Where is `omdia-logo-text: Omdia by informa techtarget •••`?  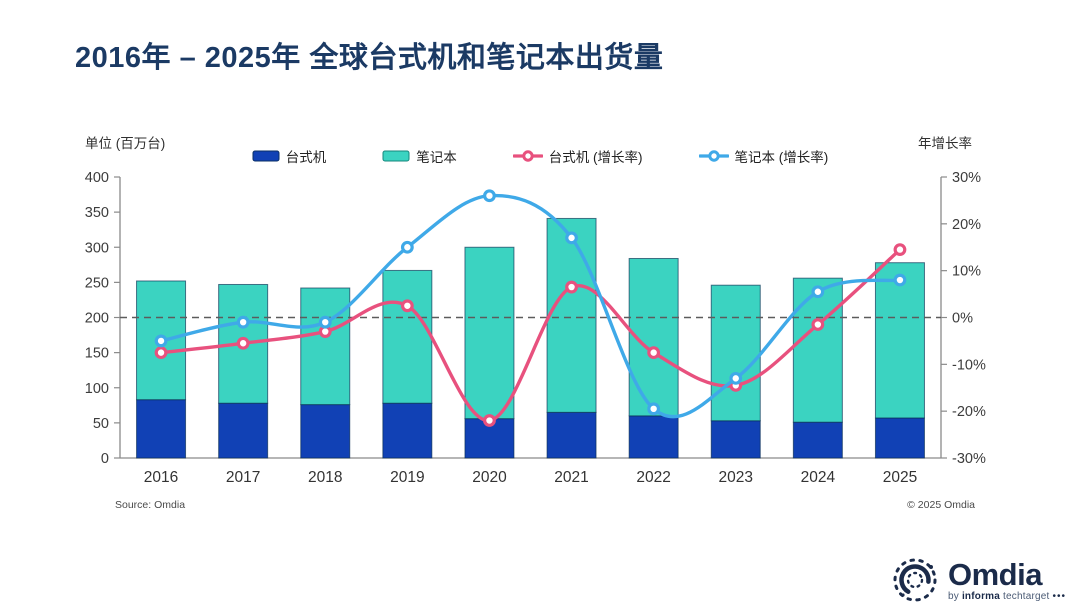
omdia-logo-text: Omdia by informa techtarget ••• is located at coordinates (1007, 580).